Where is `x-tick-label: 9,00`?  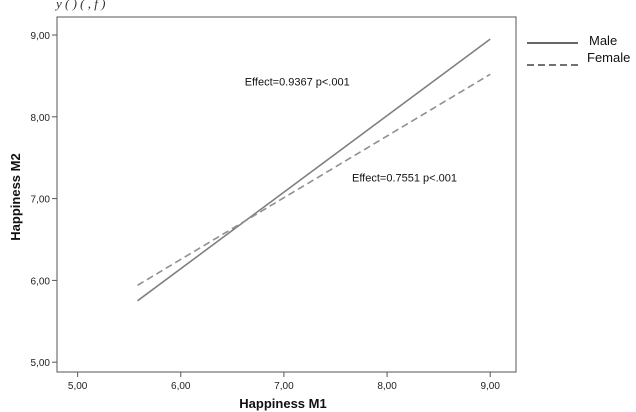
x-tick-label: 9,00 is located at coordinates (490, 386).